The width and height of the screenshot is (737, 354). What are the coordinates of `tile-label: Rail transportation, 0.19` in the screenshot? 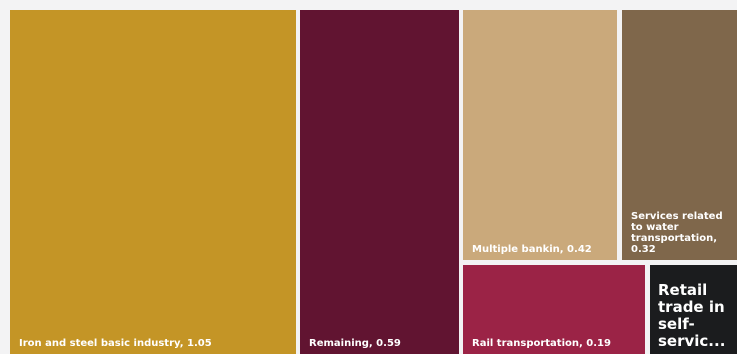 It's located at (541, 343).